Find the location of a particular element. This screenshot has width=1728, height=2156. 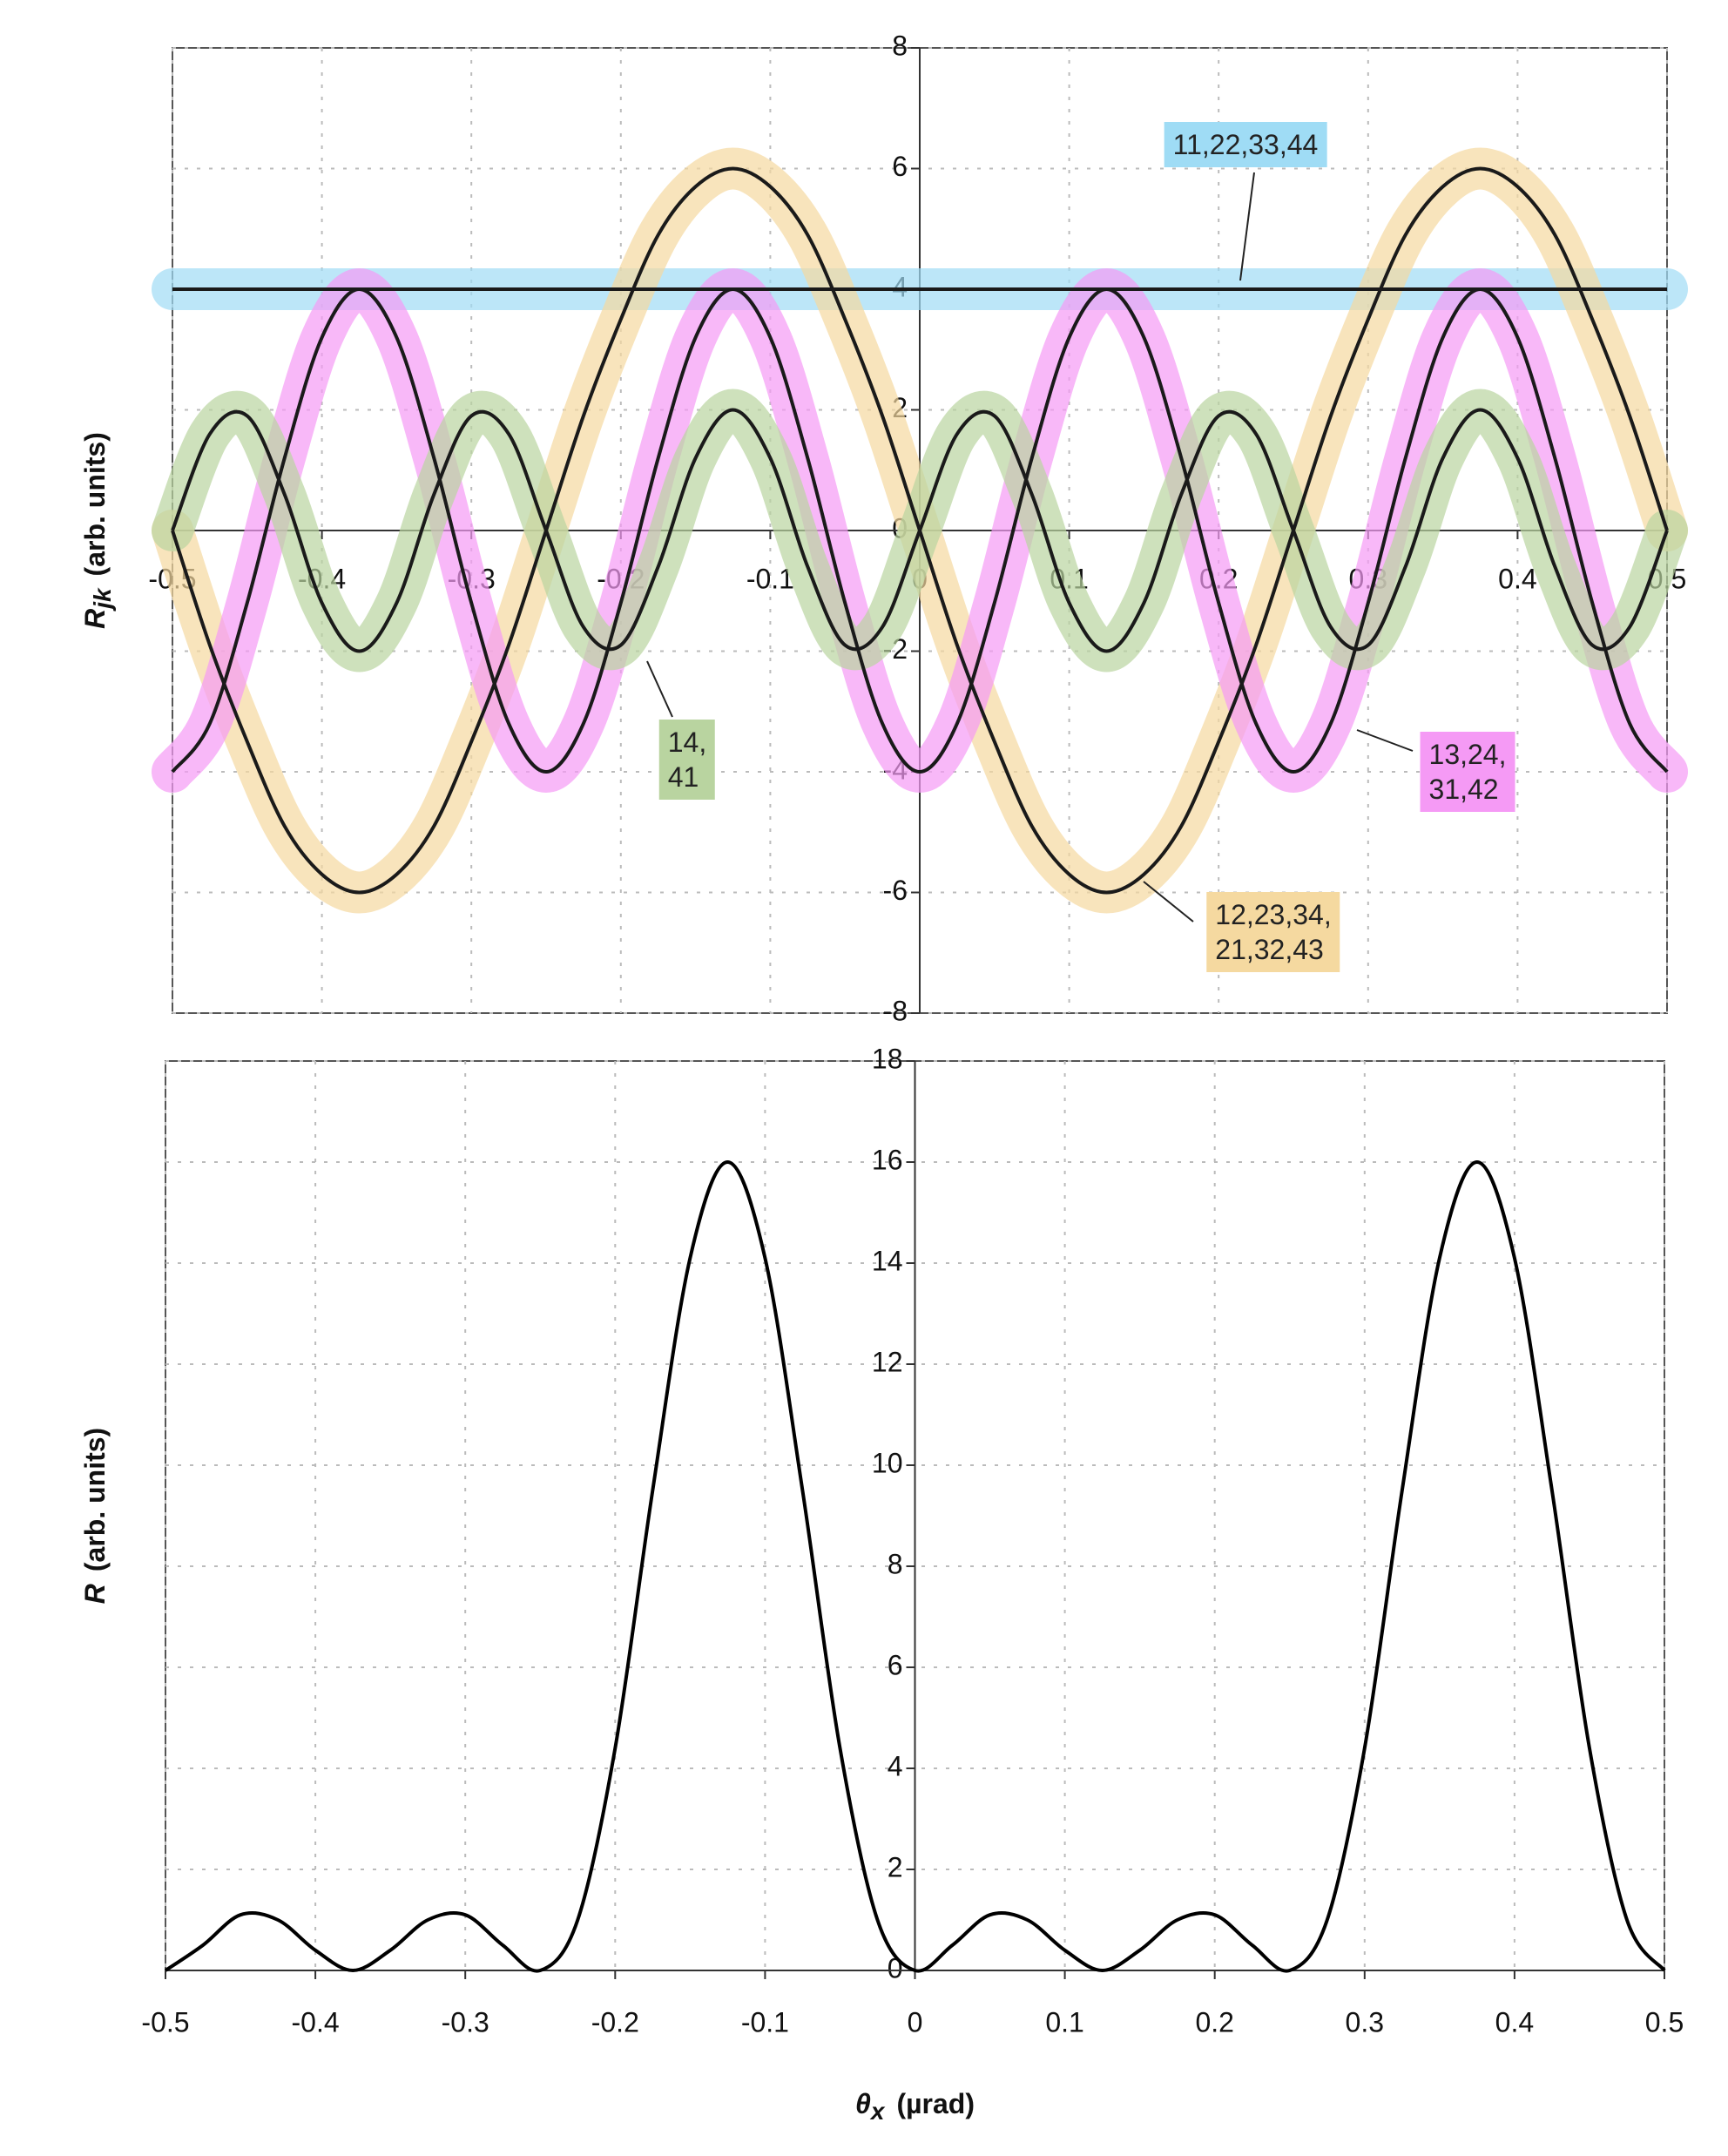

series-label: 13,24, 31,42 is located at coordinates (1467, 772).